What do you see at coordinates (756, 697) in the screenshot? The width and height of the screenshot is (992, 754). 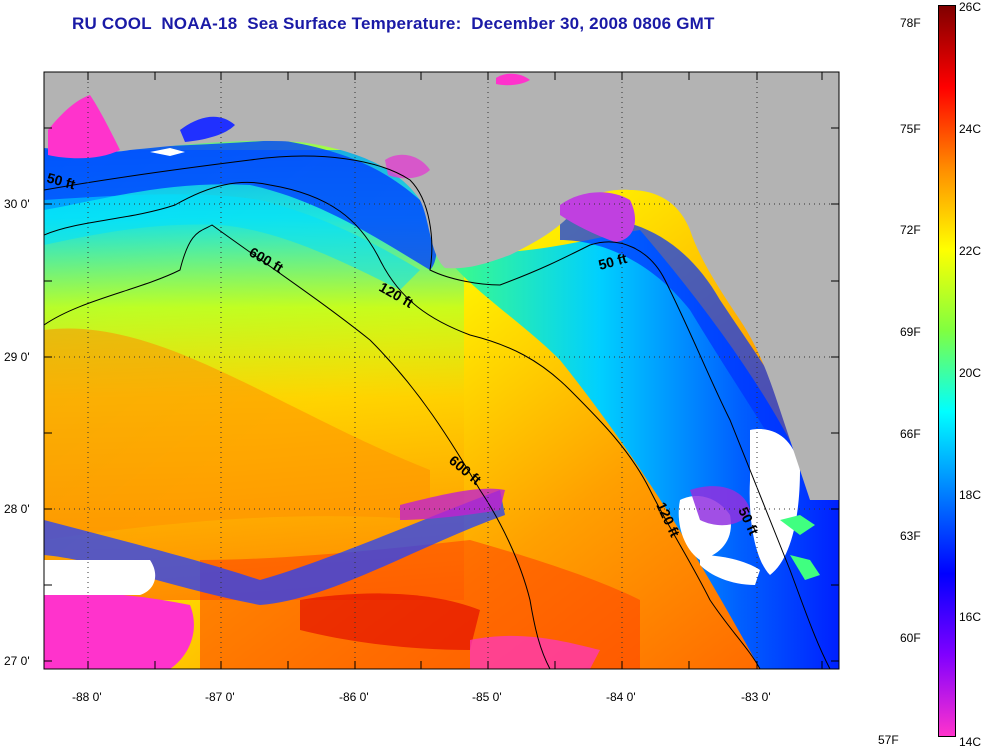 I see `lon-label-83: -83 0'` at bounding box center [756, 697].